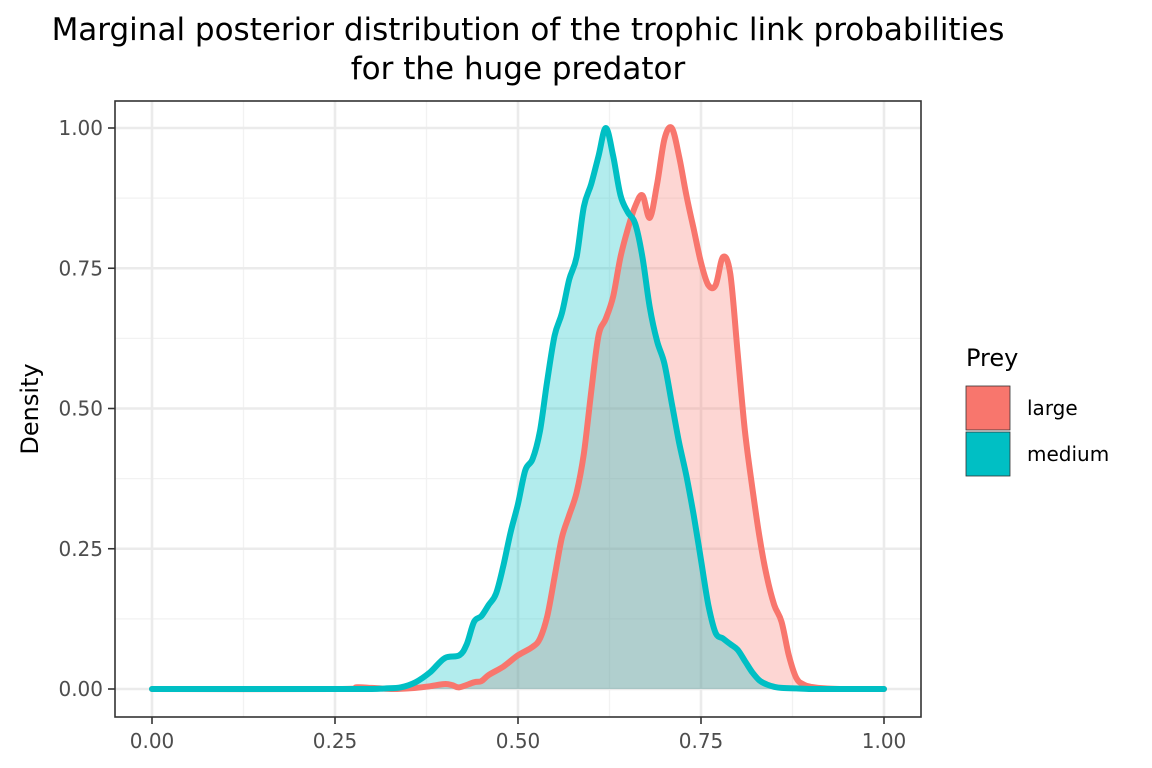  I want to click on legend-key-medium, so click(988, 454).